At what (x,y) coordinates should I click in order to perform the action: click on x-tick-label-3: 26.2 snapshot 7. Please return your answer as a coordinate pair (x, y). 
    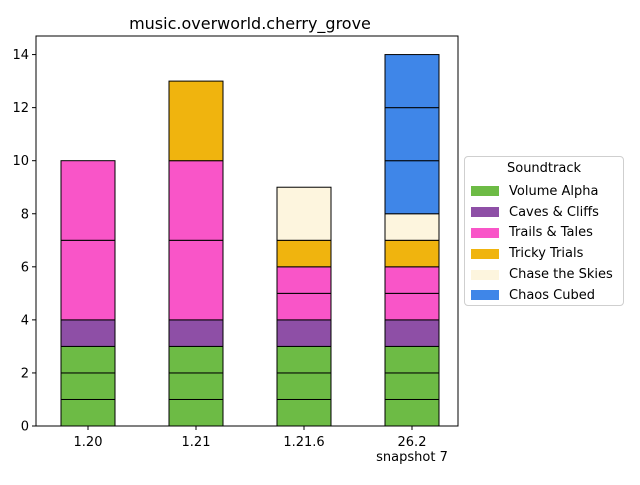
    Looking at the image, I should click on (412, 450).